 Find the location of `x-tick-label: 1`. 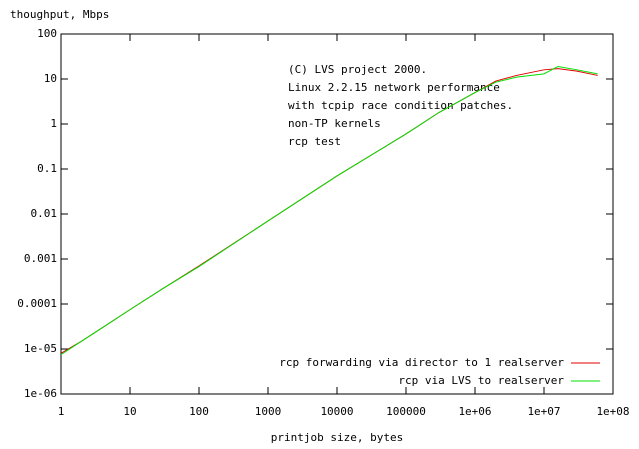

x-tick-label: 1 is located at coordinates (61, 411).